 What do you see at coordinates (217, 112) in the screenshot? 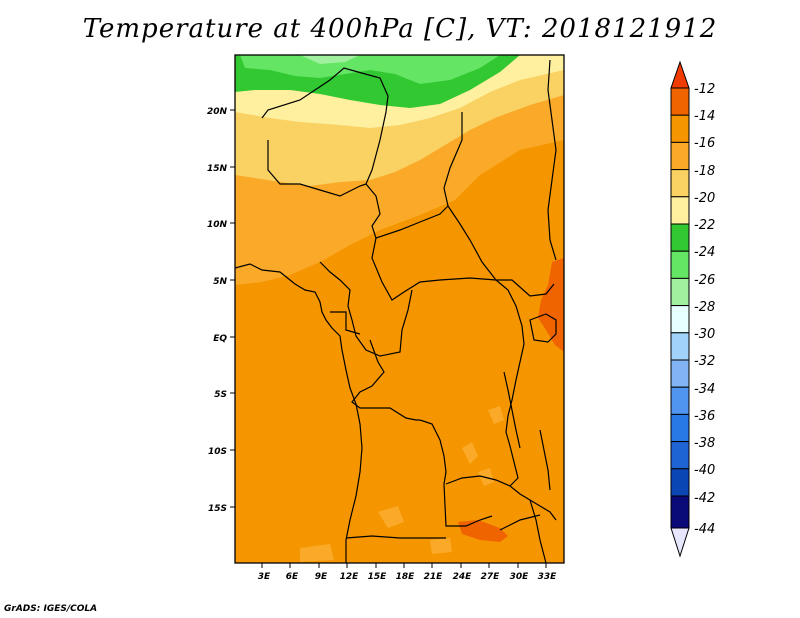
I see `lat-label: 20N` at bounding box center [217, 112].